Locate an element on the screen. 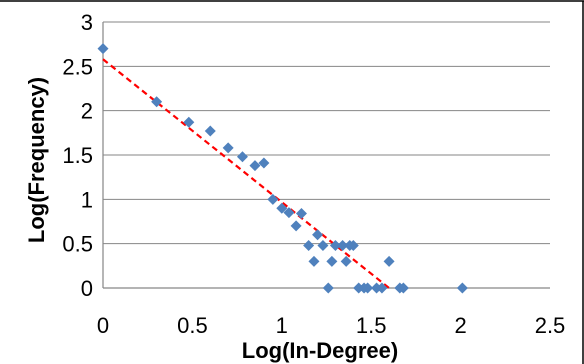  x-tick-label: 1 is located at coordinates (282, 325).